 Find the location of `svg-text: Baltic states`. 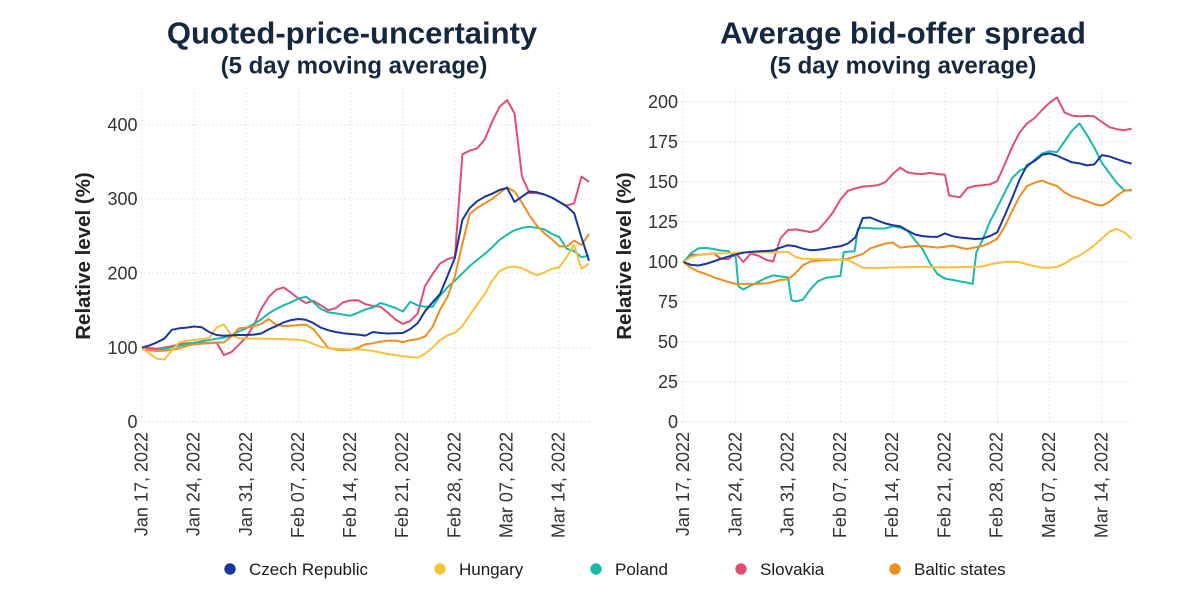

svg-text: Baltic states is located at coordinates (960, 569).